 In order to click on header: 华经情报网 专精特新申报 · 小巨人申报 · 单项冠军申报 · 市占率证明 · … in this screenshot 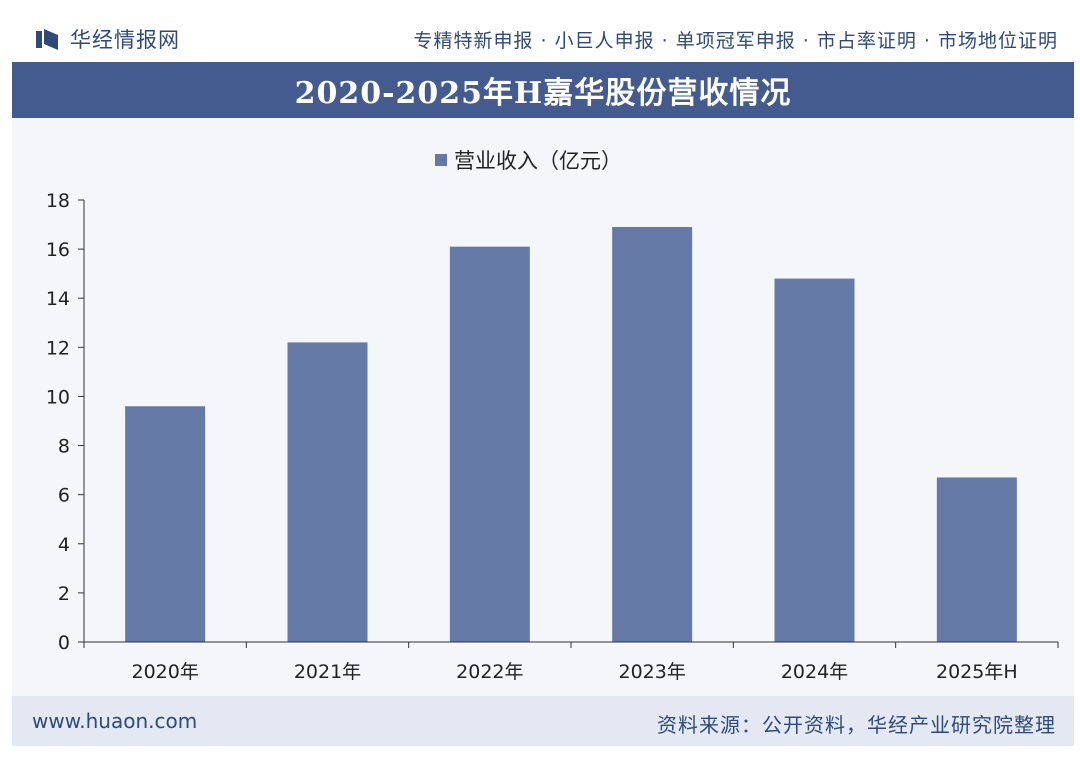, I will do `click(540, 31)`.